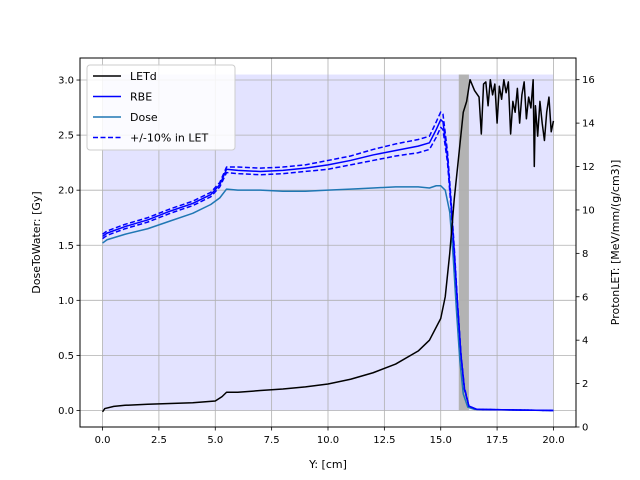  Describe the element at coordinates (272, 440) in the screenshot. I see `x-tick-label: 7.5` at that location.